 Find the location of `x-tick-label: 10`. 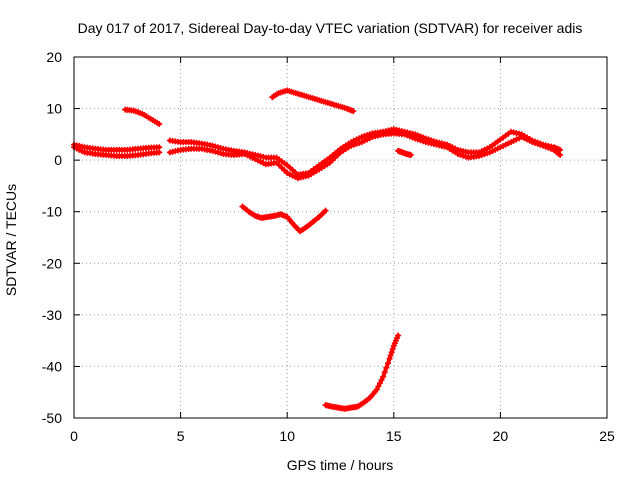

x-tick-label: 10 is located at coordinates (287, 436).